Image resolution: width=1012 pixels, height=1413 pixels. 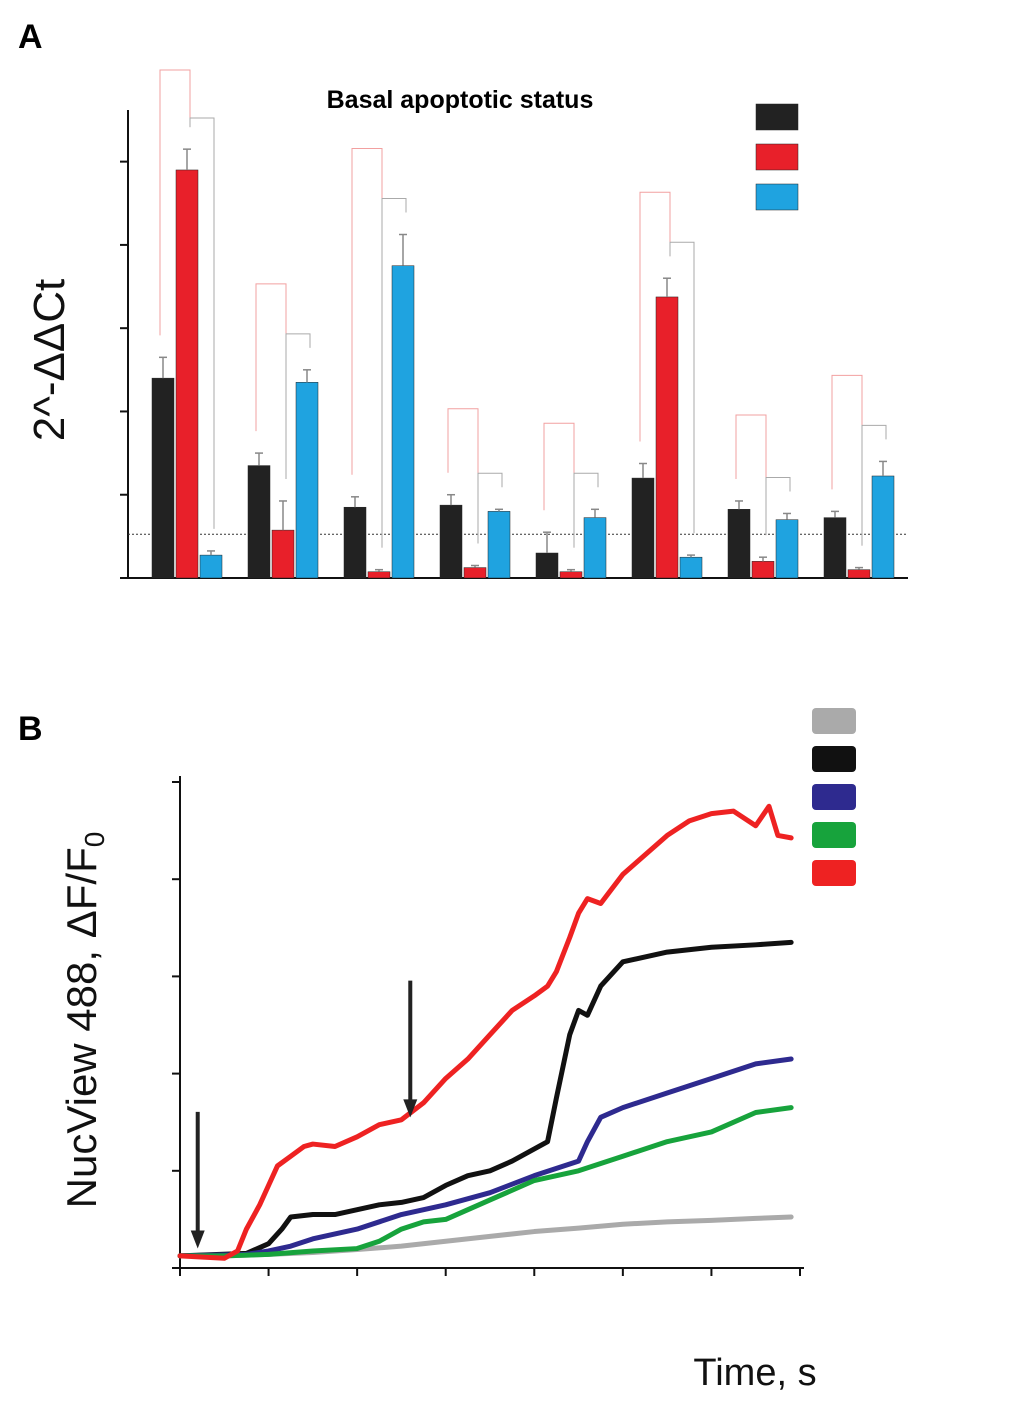 What do you see at coordinates (30, 37) in the screenshot?
I see `panel-a-letter: A` at bounding box center [30, 37].